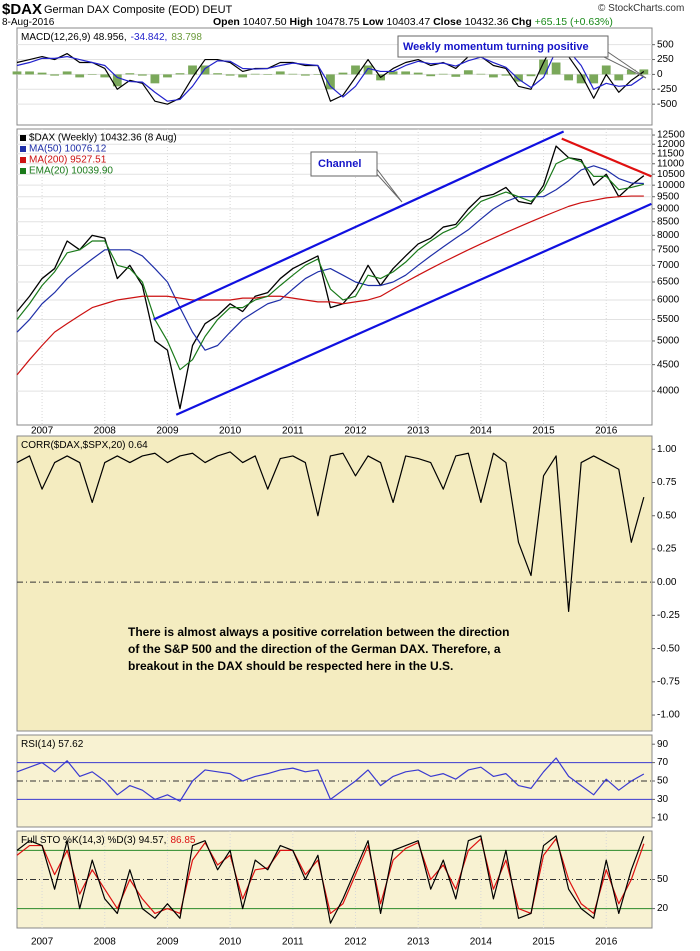 This screenshot has height=951, width=700. Describe the element at coordinates (668, 300) in the screenshot. I see `y-tick-label: 6000` at that location.